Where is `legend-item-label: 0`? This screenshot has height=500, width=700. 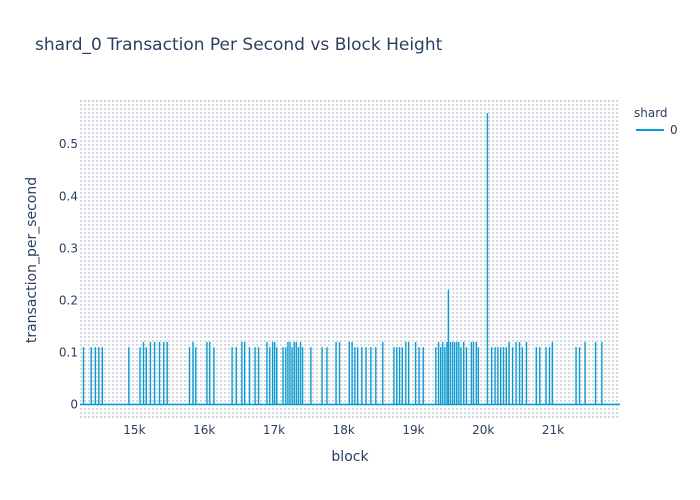
legend-item-label: 0 is located at coordinates (674, 130).